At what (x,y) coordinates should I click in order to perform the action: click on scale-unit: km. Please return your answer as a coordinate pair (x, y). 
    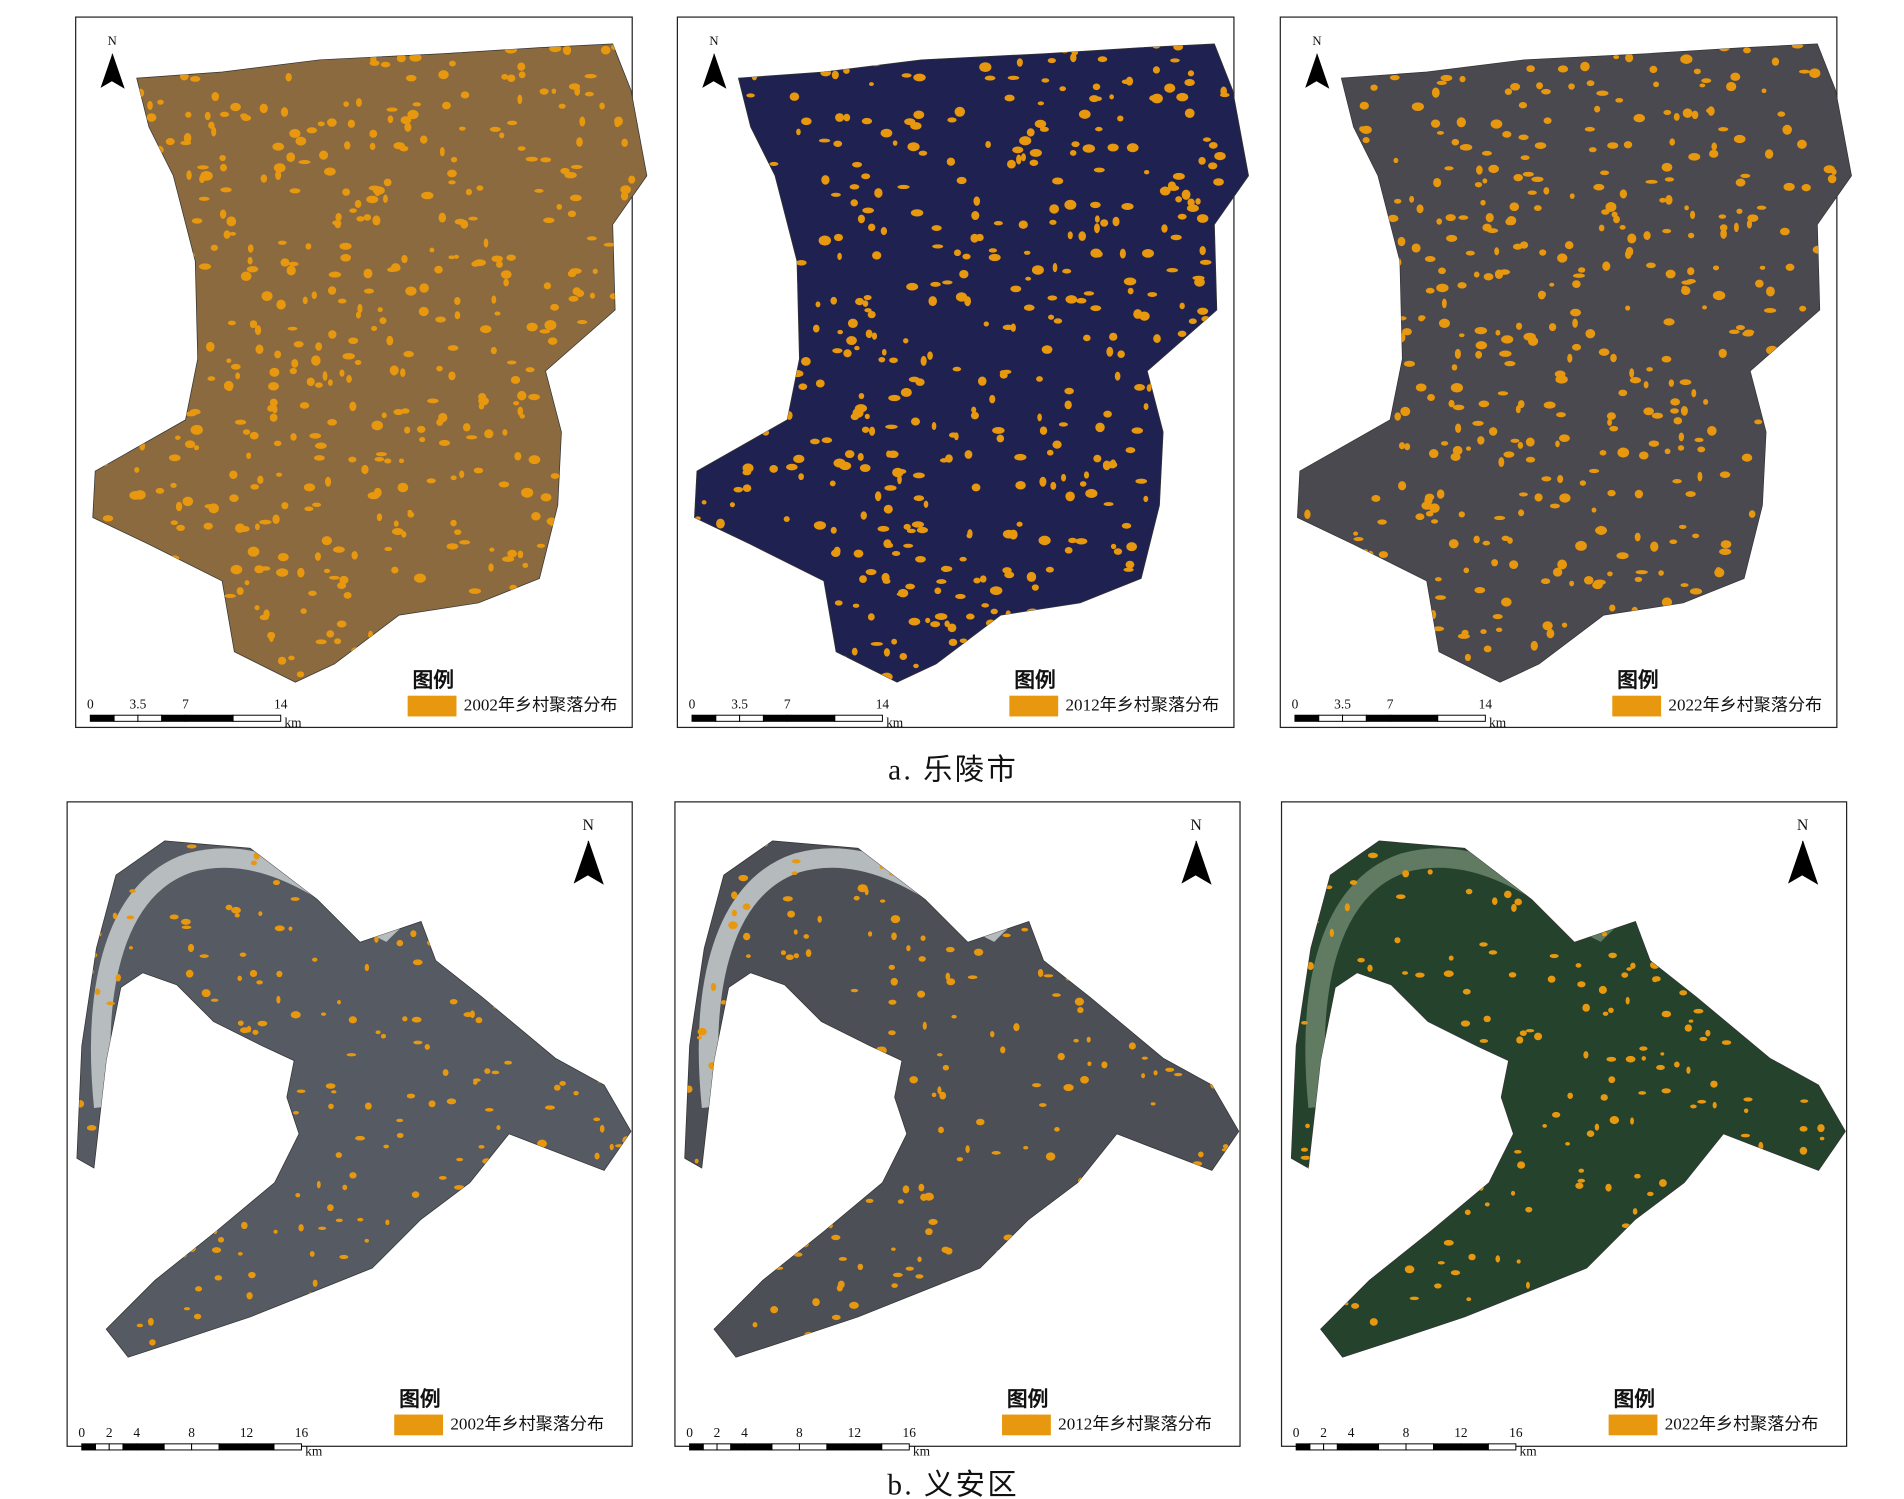
    Looking at the image, I should click on (922, 1450).